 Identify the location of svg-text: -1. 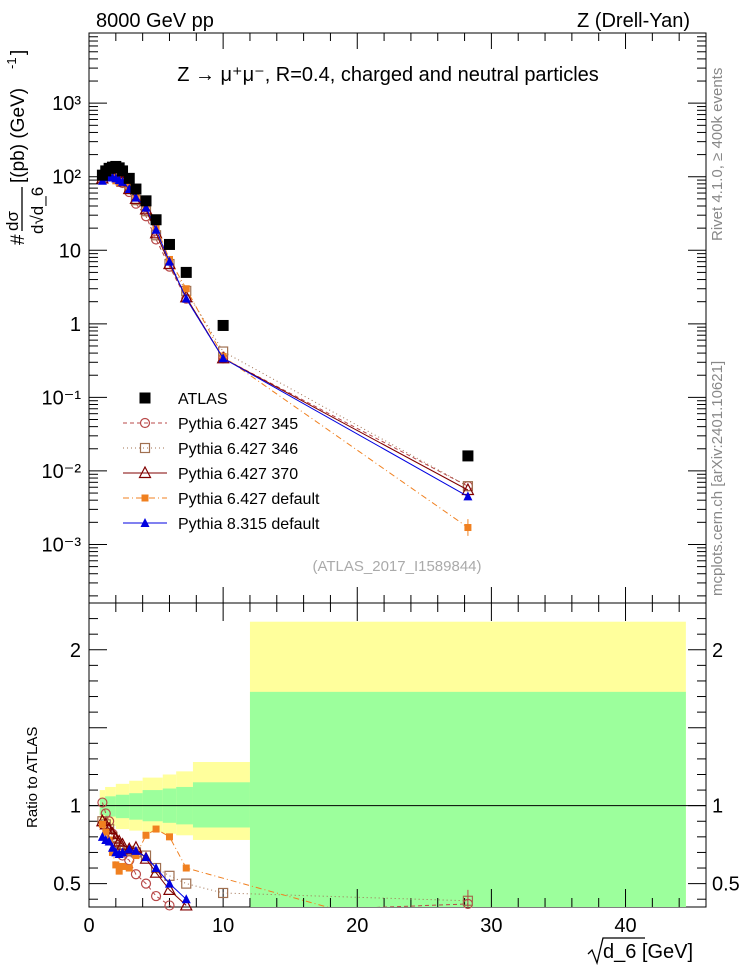
(11, 63).